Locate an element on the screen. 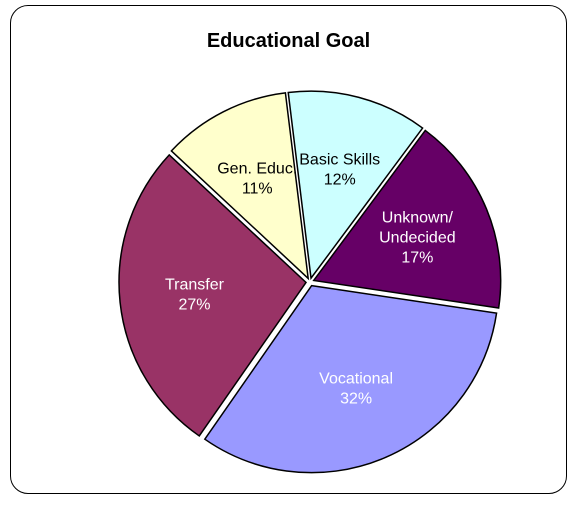  chart-title: Educational Goal is located at coordinates (288, 41).